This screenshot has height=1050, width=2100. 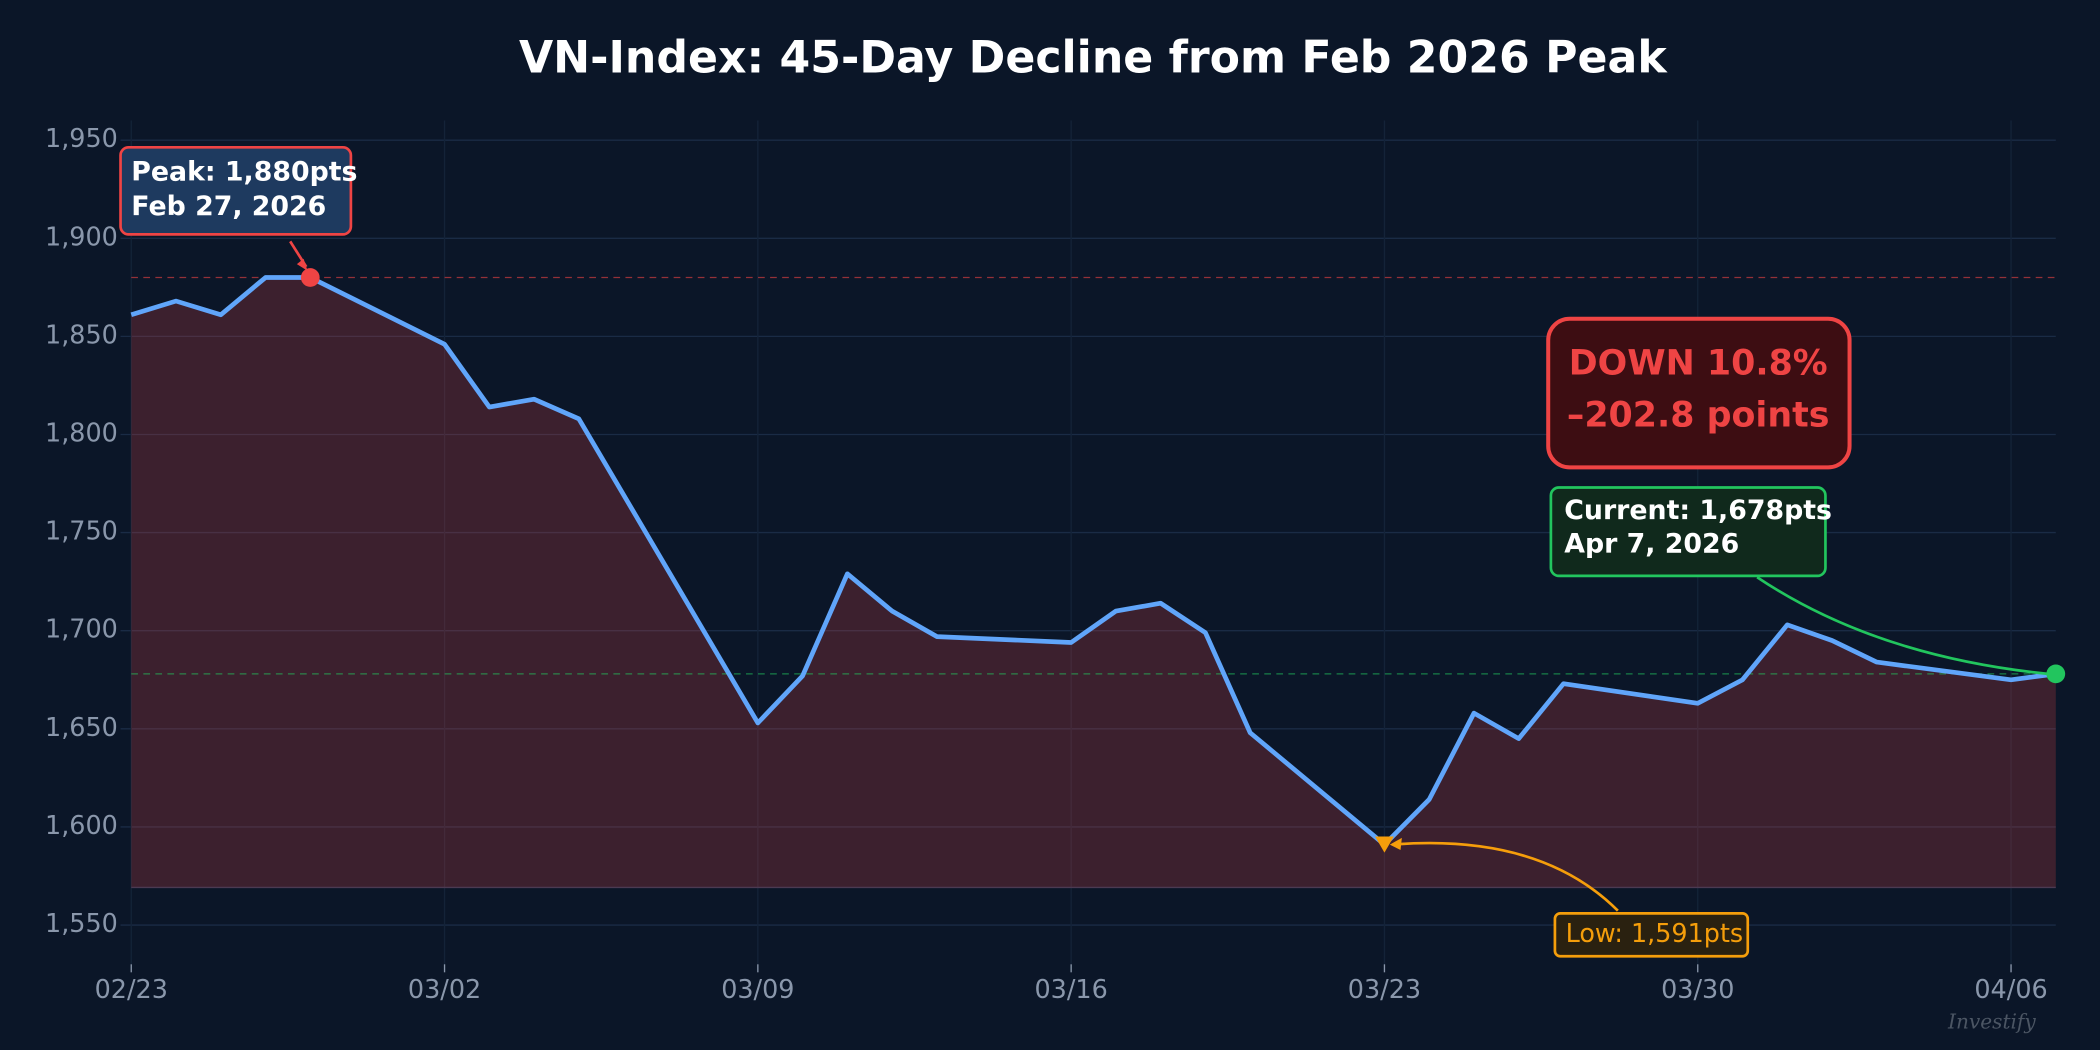 What do you see at coordinates (2056, 674) in the screenshot?
I see `current-marker` at bounding box center [2056, 674].